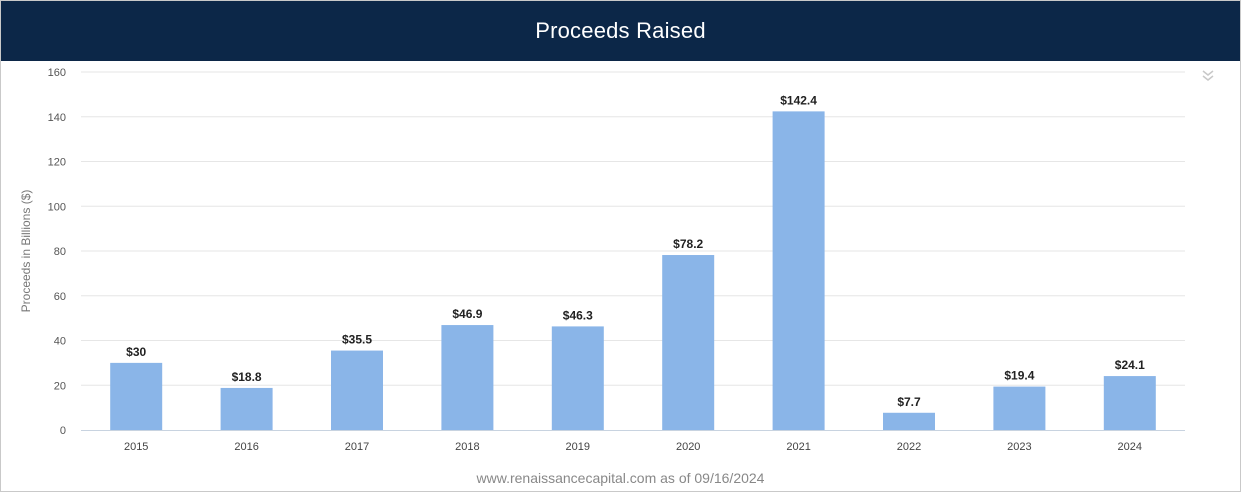 Image resolution: width=1241 pixels, height=492 pixels. What do you see at coordinates (1130, 365) in the screenshot?
I see `data-label: $24.1` at bounding box center [1130, 365].